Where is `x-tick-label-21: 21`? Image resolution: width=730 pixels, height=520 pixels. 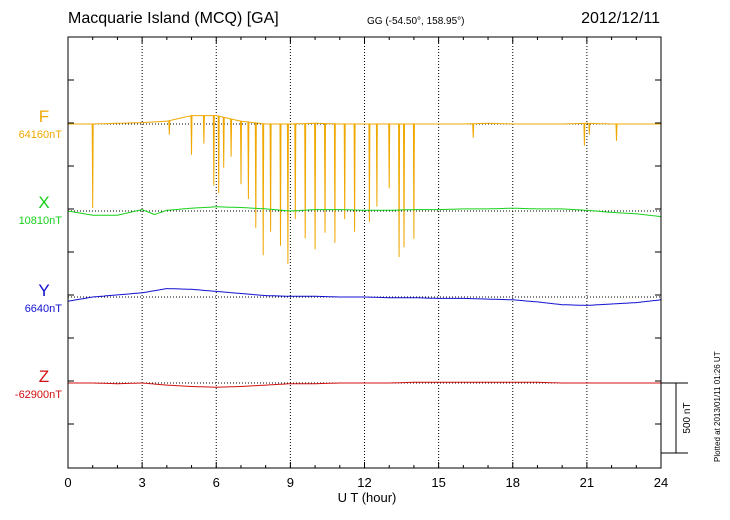
x-tick-label-21: 21 is located at coordinates (587, 482).